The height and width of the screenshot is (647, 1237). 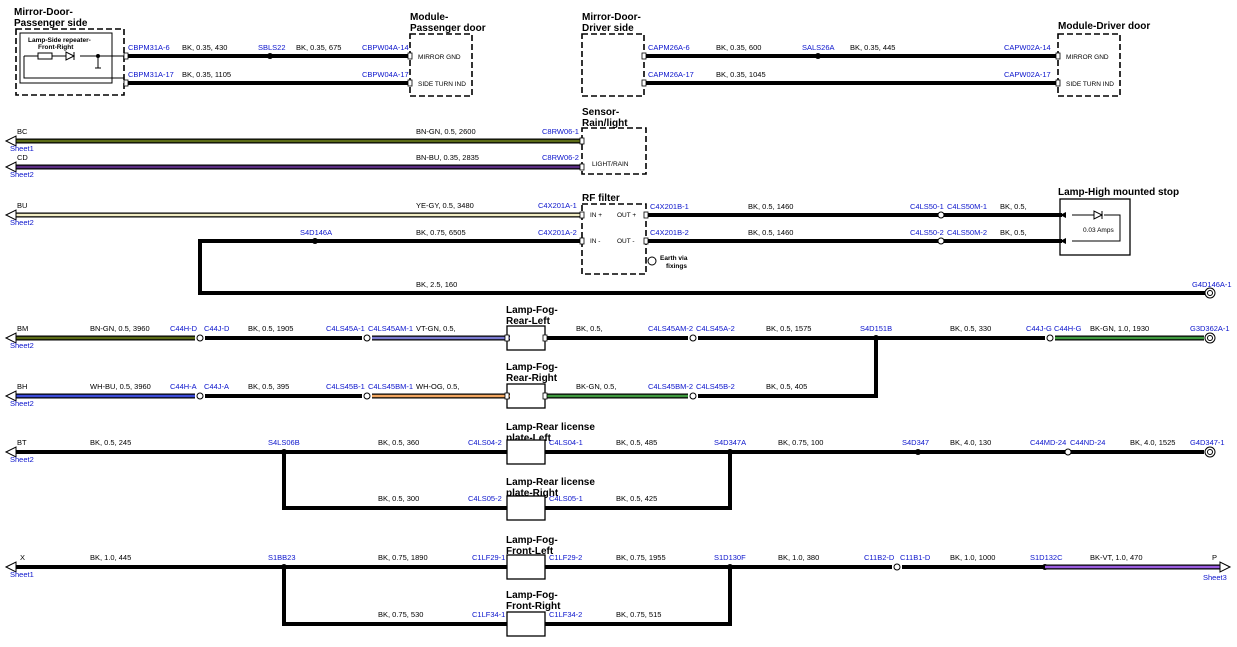 What do you see at coordinates (589, 328) in the screenshot?
I see `wire-spec-label: BK, 0.5,` at bounding box center [589, 328].